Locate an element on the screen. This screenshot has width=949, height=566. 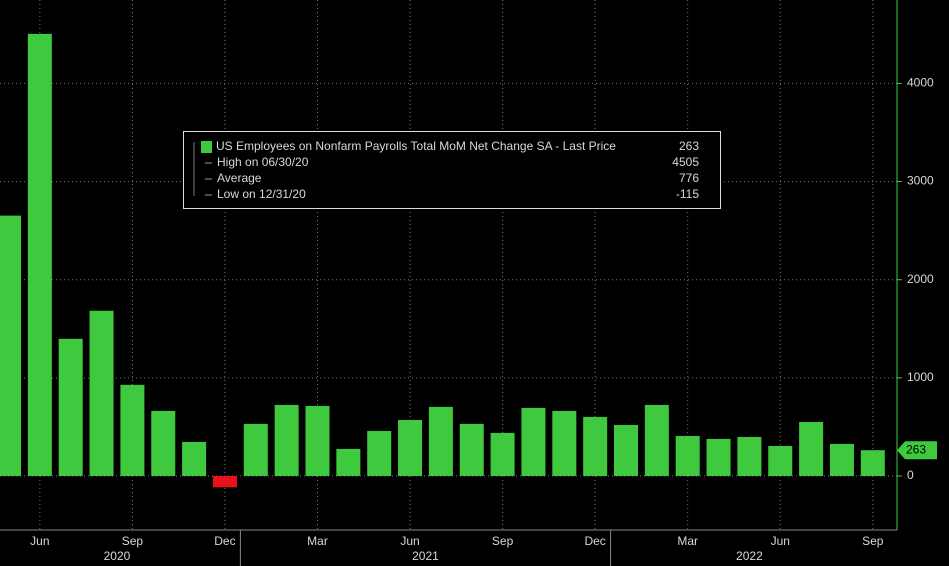
y-tick-label: 0 is located at coordinates (910, 475).